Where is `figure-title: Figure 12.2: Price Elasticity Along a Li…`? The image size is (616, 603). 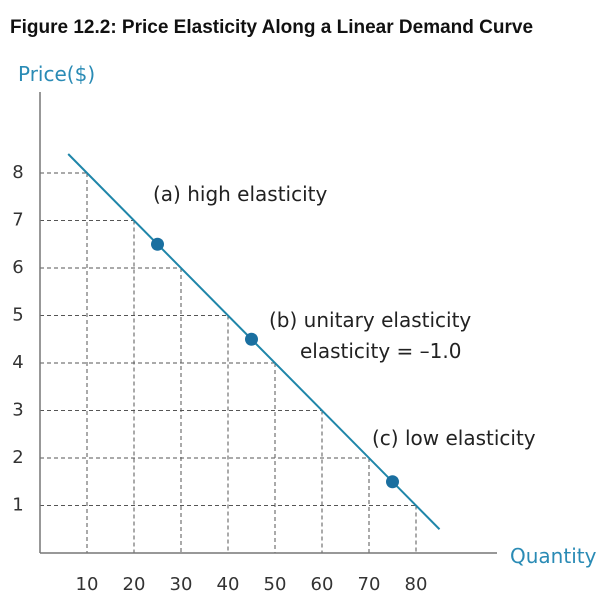
figure-title: Figure 12.2: Price Elasticity Along a Li… is located at coordinates (272, 27).